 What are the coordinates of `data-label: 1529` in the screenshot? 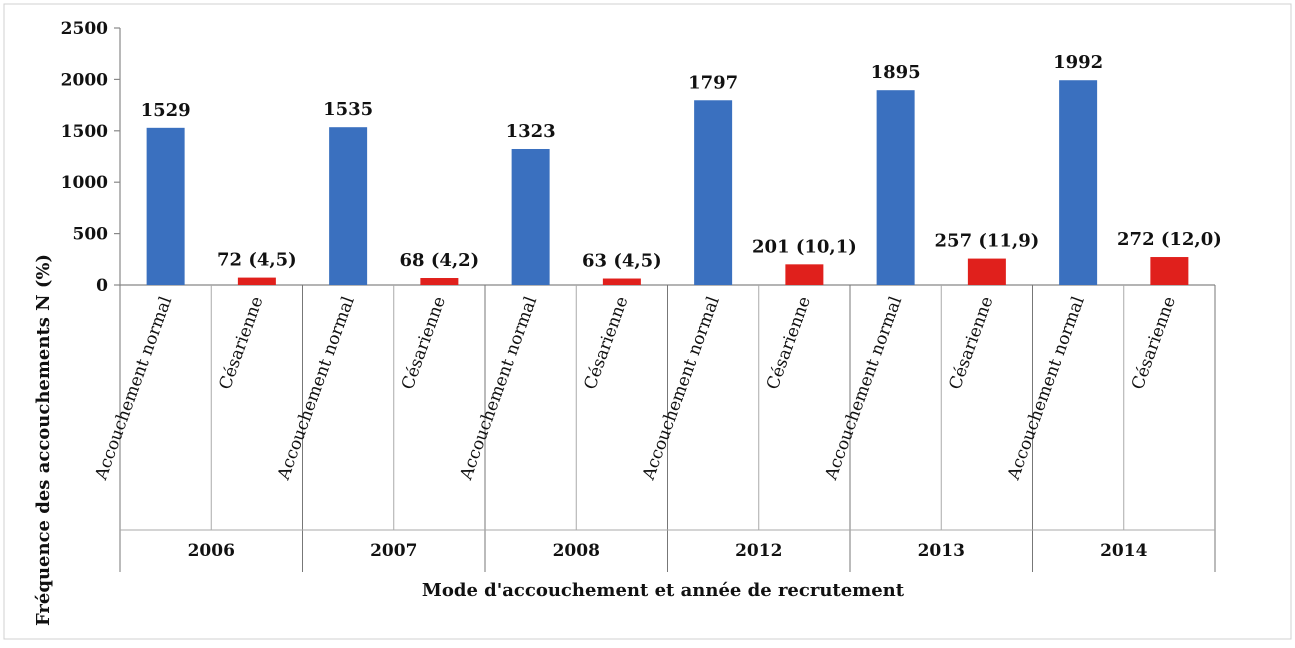 It's located at (166, 110).